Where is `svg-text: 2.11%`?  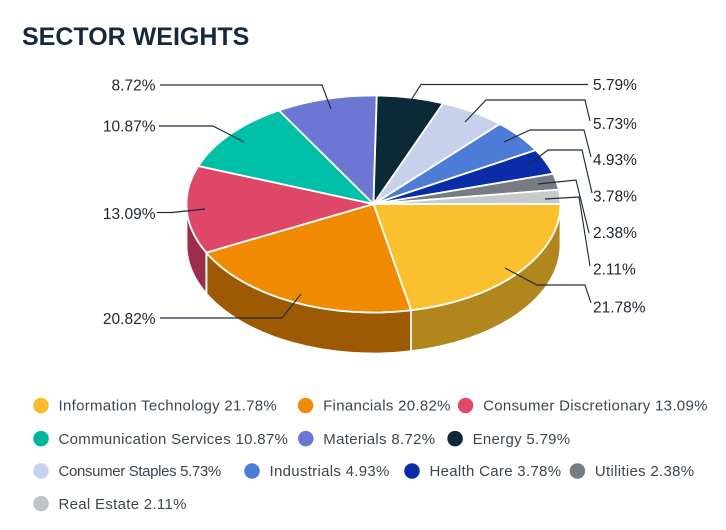 svg-text: 2.11% is located at coordinates (614, 269).